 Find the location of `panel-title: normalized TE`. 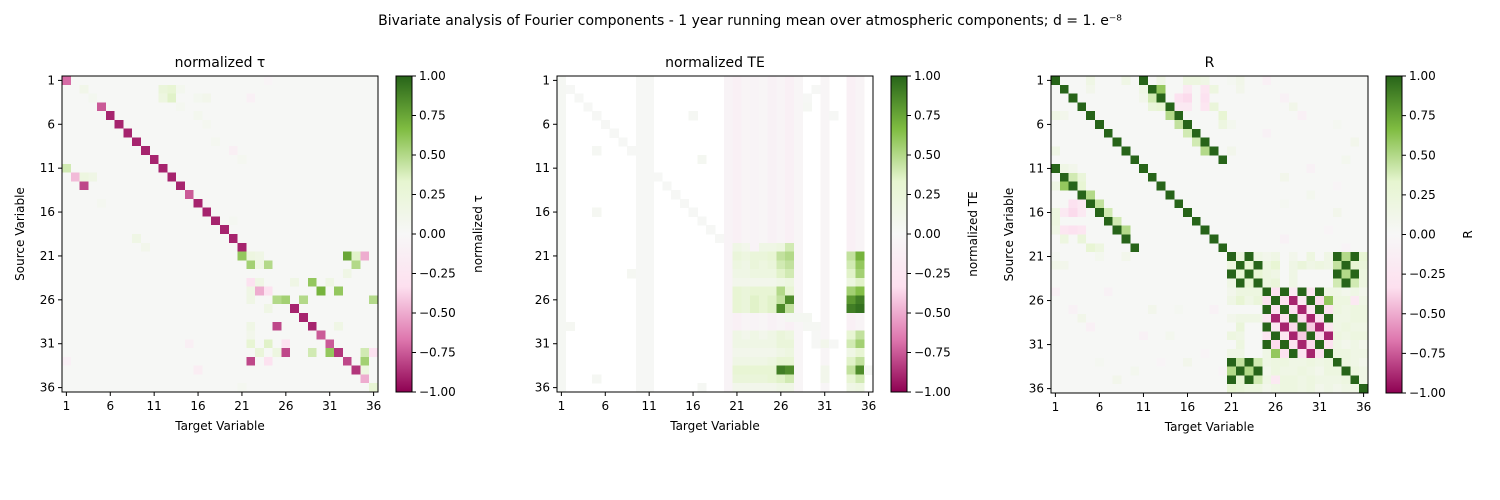

panel-title: normalized TE is located at coordinates (715, 63).